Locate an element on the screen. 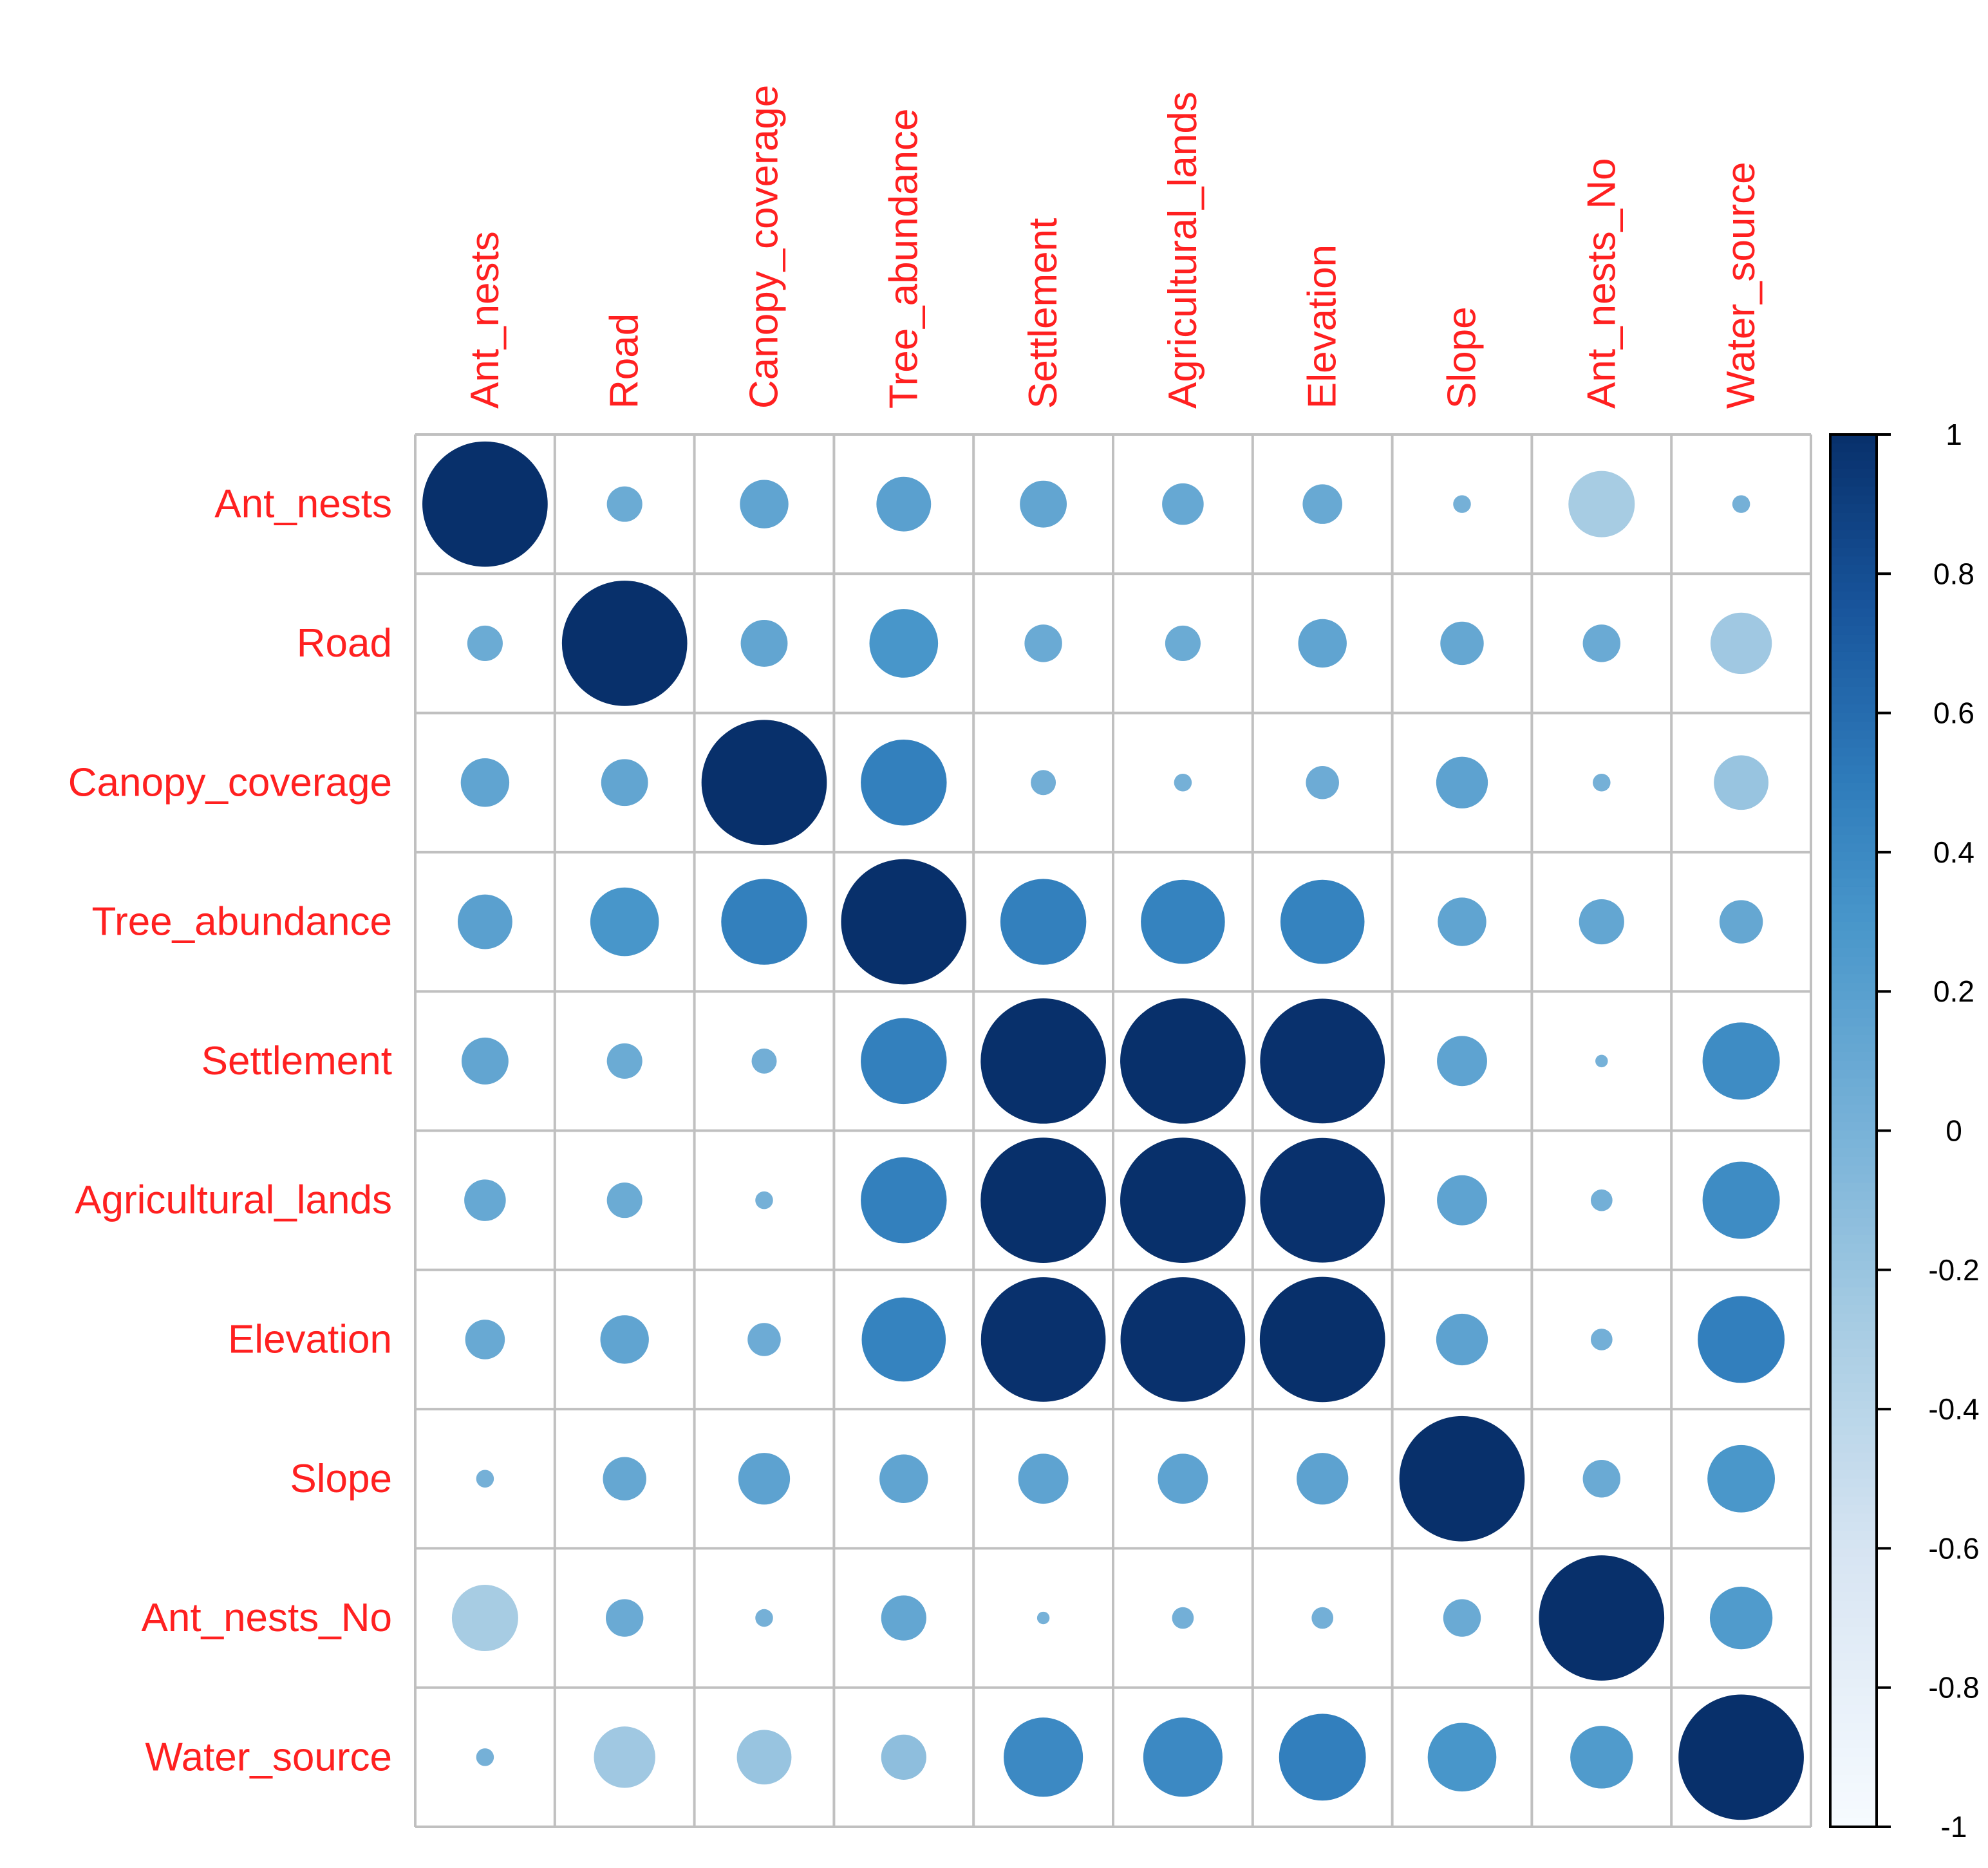 This screenshot has height=1868, width=1988. corr-circle-Ant_nests-Elevation is located at coordinates (1322, 504).